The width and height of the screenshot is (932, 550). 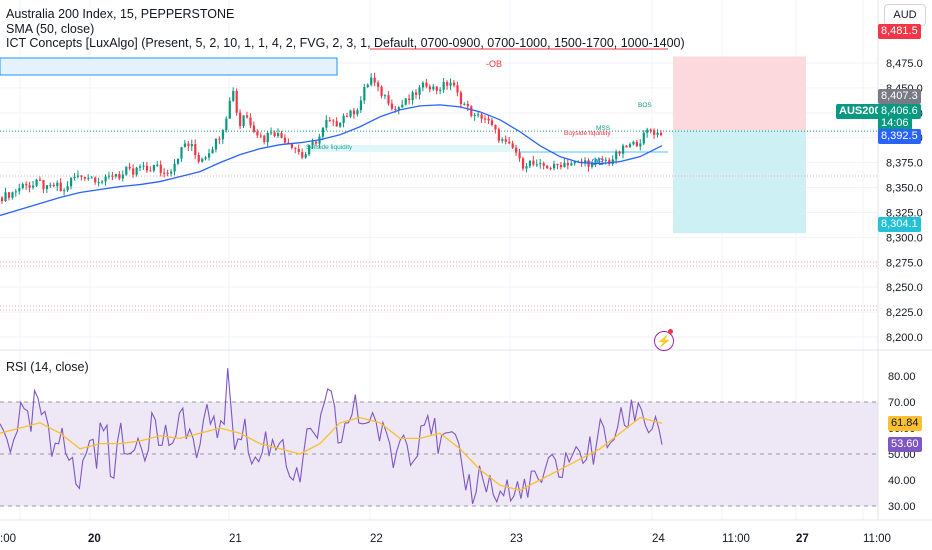 I want to click on rsi-ma-line, so click(x=331, y=454).